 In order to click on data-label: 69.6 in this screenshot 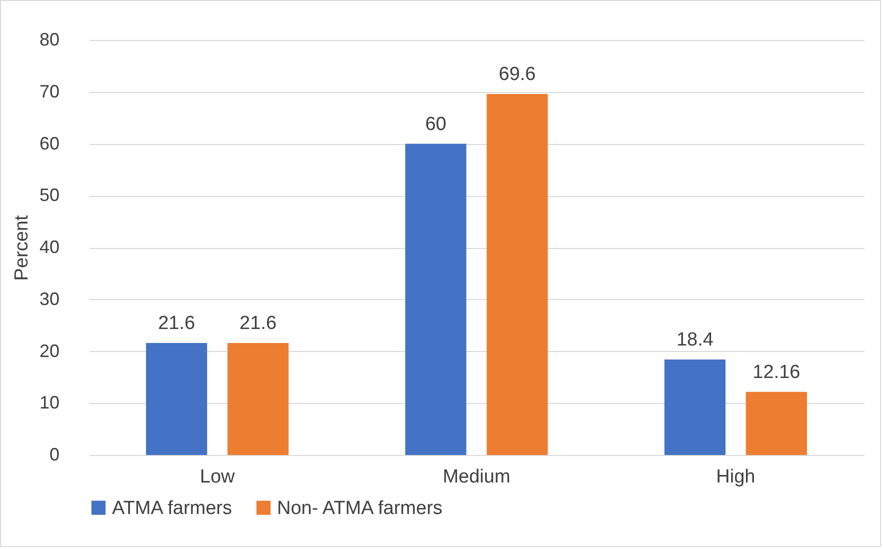, I will do `click(517, 74)`.